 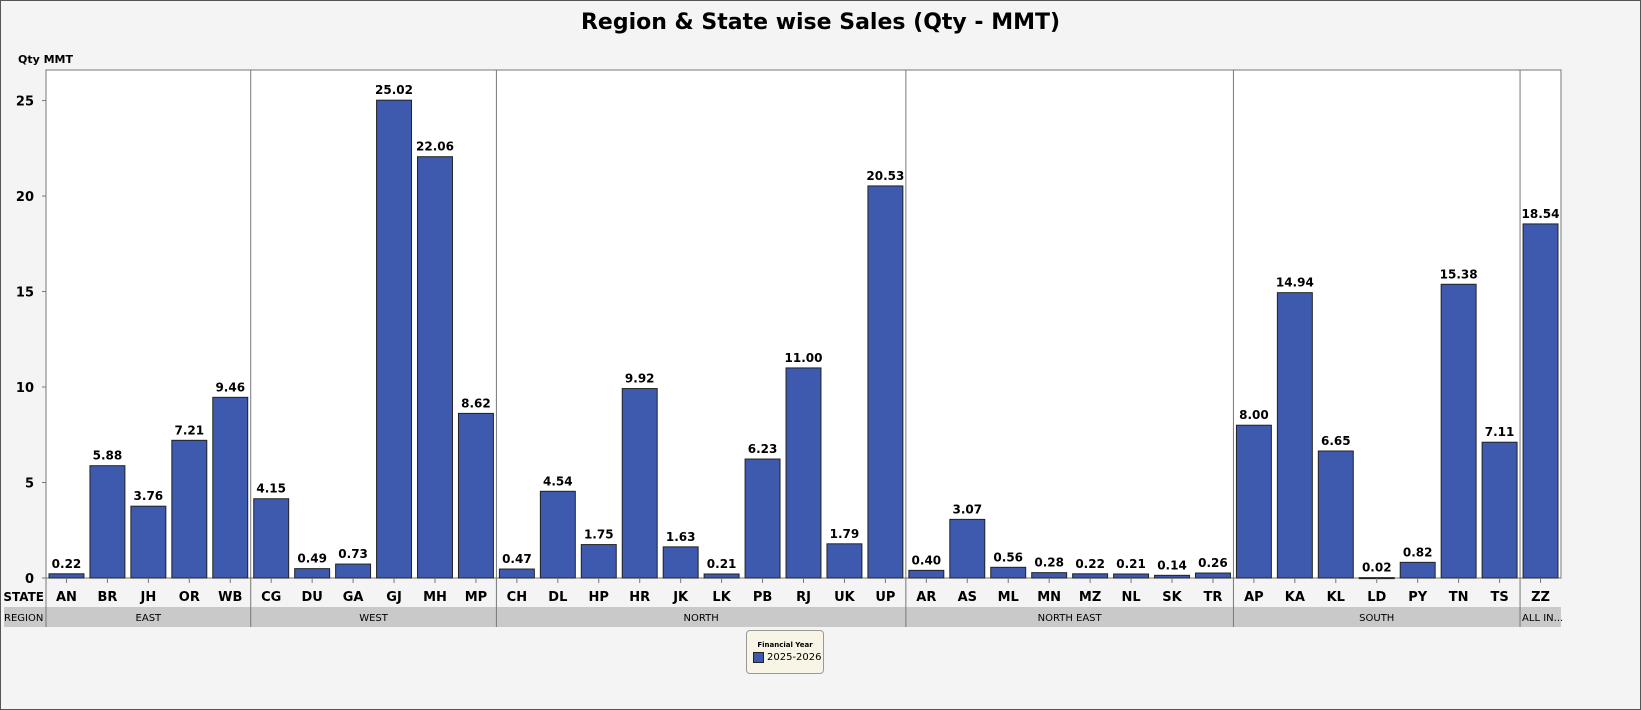 I want to click on data-label-RJ: 11.00, so click(x=804, y=358).